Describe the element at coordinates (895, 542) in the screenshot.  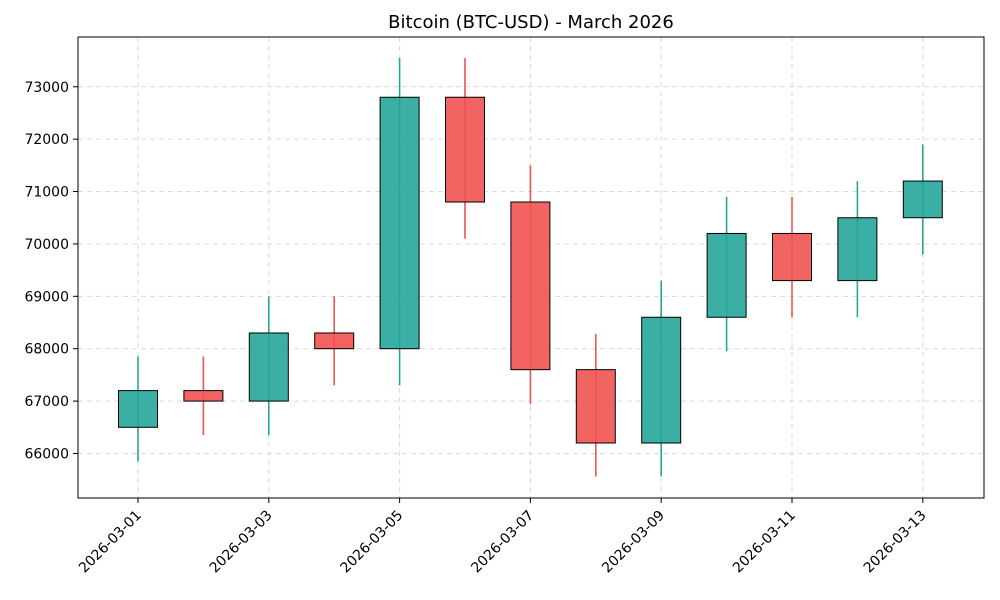
I see `x-tick-label: 2026-03-13` at that location.